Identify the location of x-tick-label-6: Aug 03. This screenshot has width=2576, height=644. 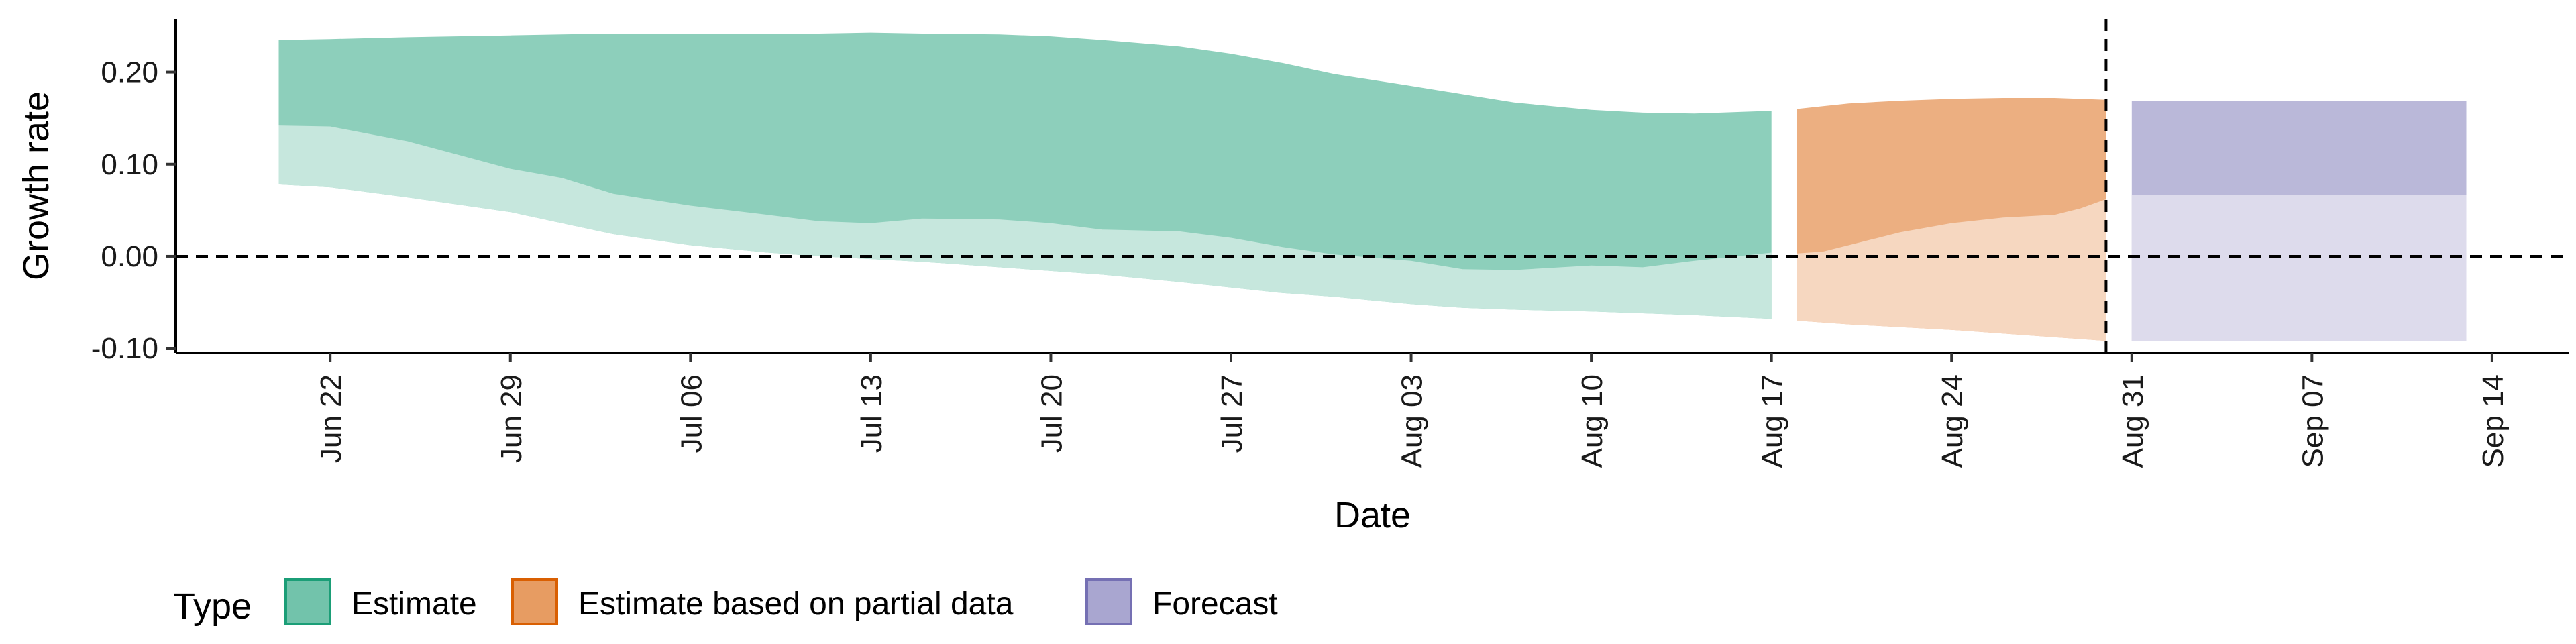
(1412, 421).